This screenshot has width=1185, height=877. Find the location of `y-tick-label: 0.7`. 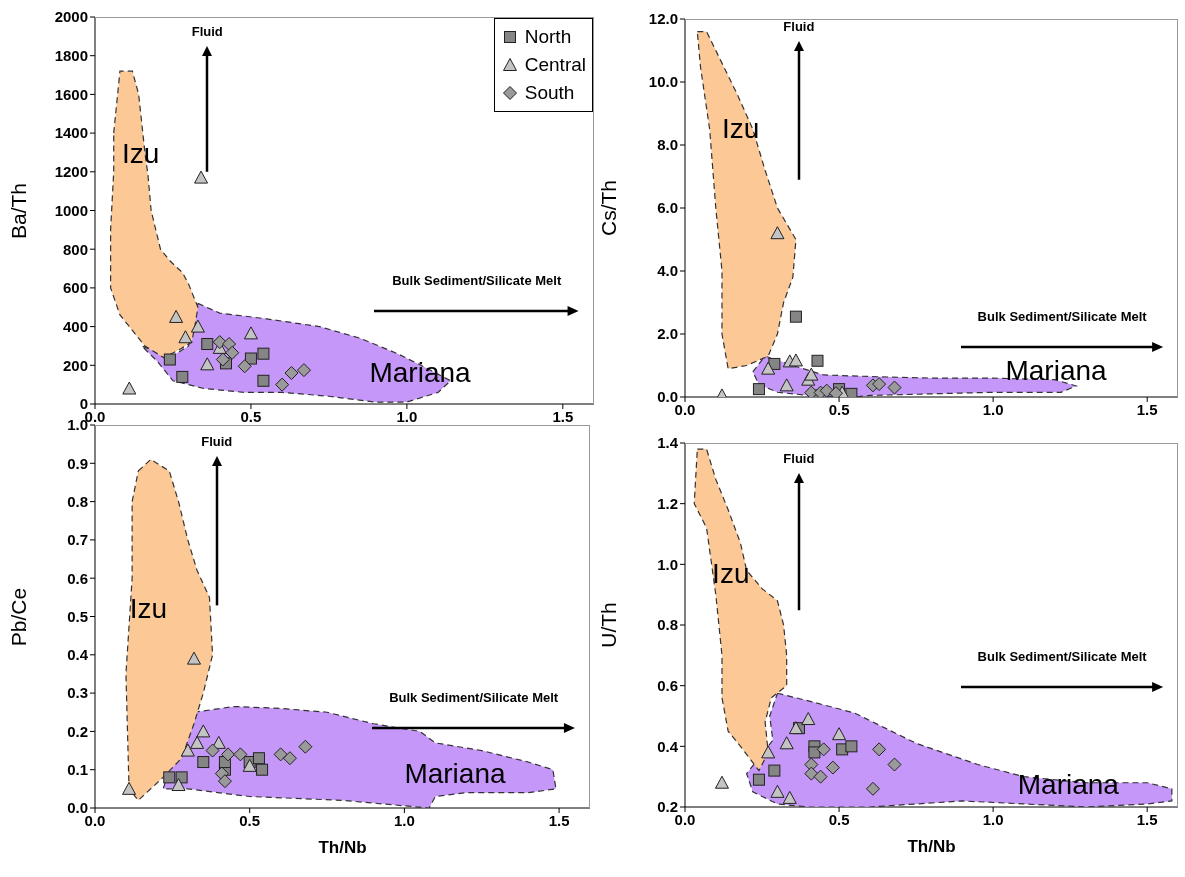

y-tick-label: 0.7 is located at coordinates (77, 540).